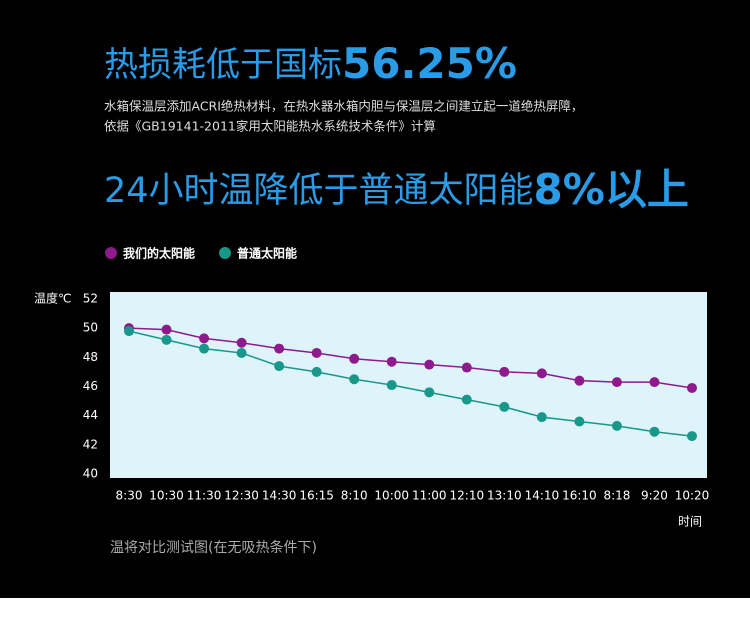 The width and height of the screenshot is (750, 626). I want to click on x-tick-label: 9:20, so click(654, 496).